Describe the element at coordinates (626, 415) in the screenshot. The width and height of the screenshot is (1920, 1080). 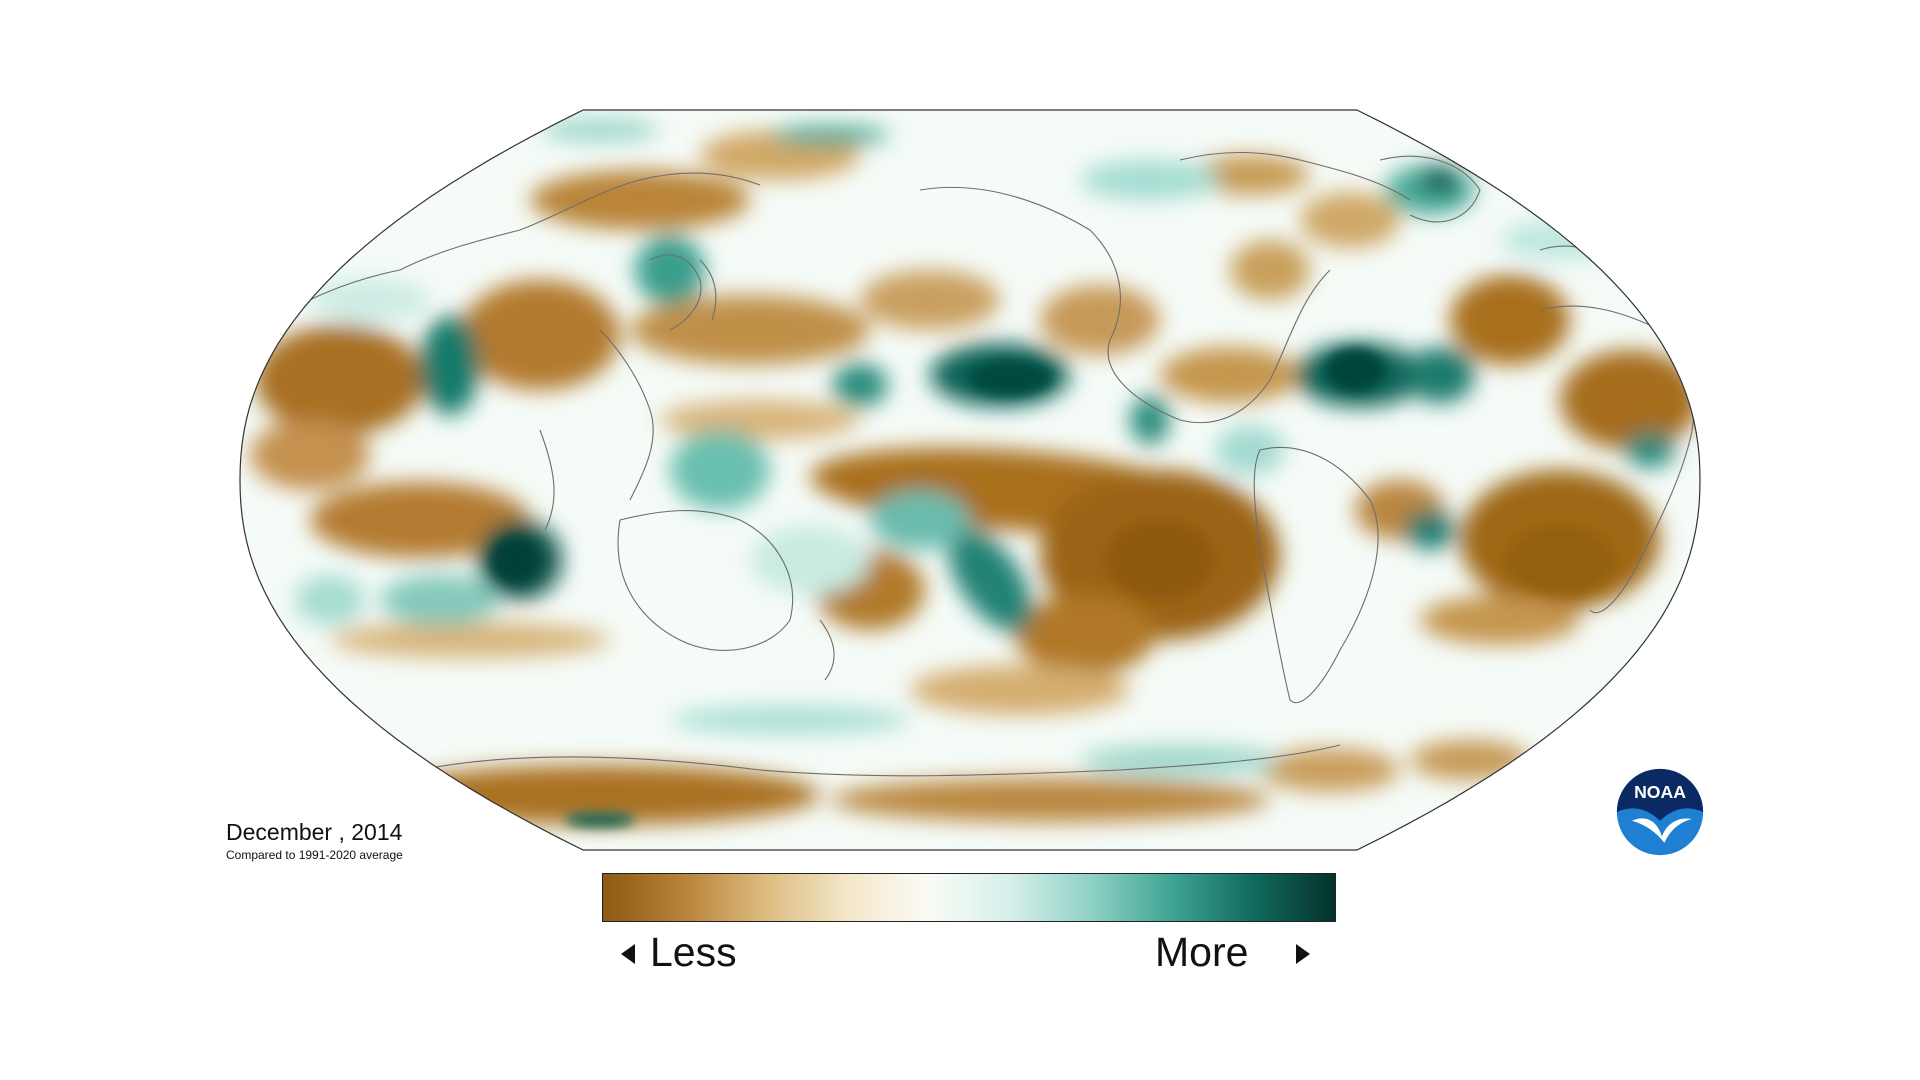
I see `se-asia-coast` at that location.